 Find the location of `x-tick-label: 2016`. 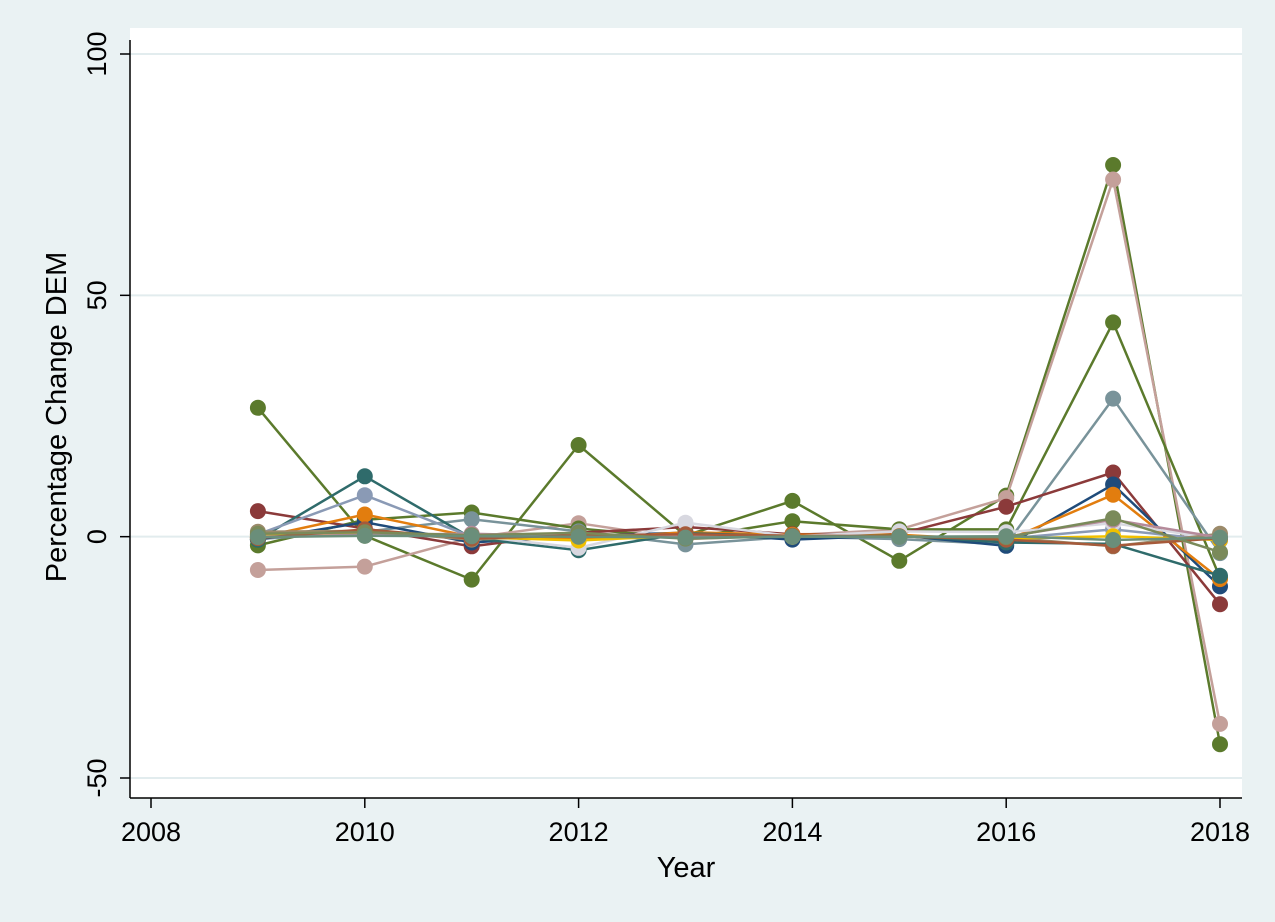

x-tick-label: 2016 is located at coordinates (1006, 832).